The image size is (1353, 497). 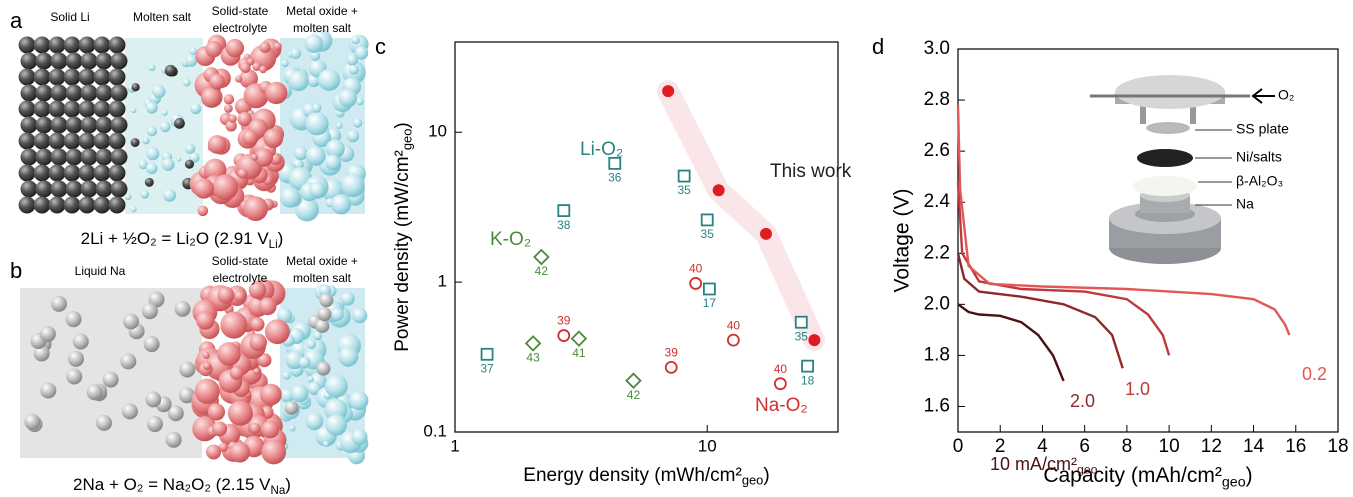 I want to click on region-label: electrolyte, so click(x=240, y=28).